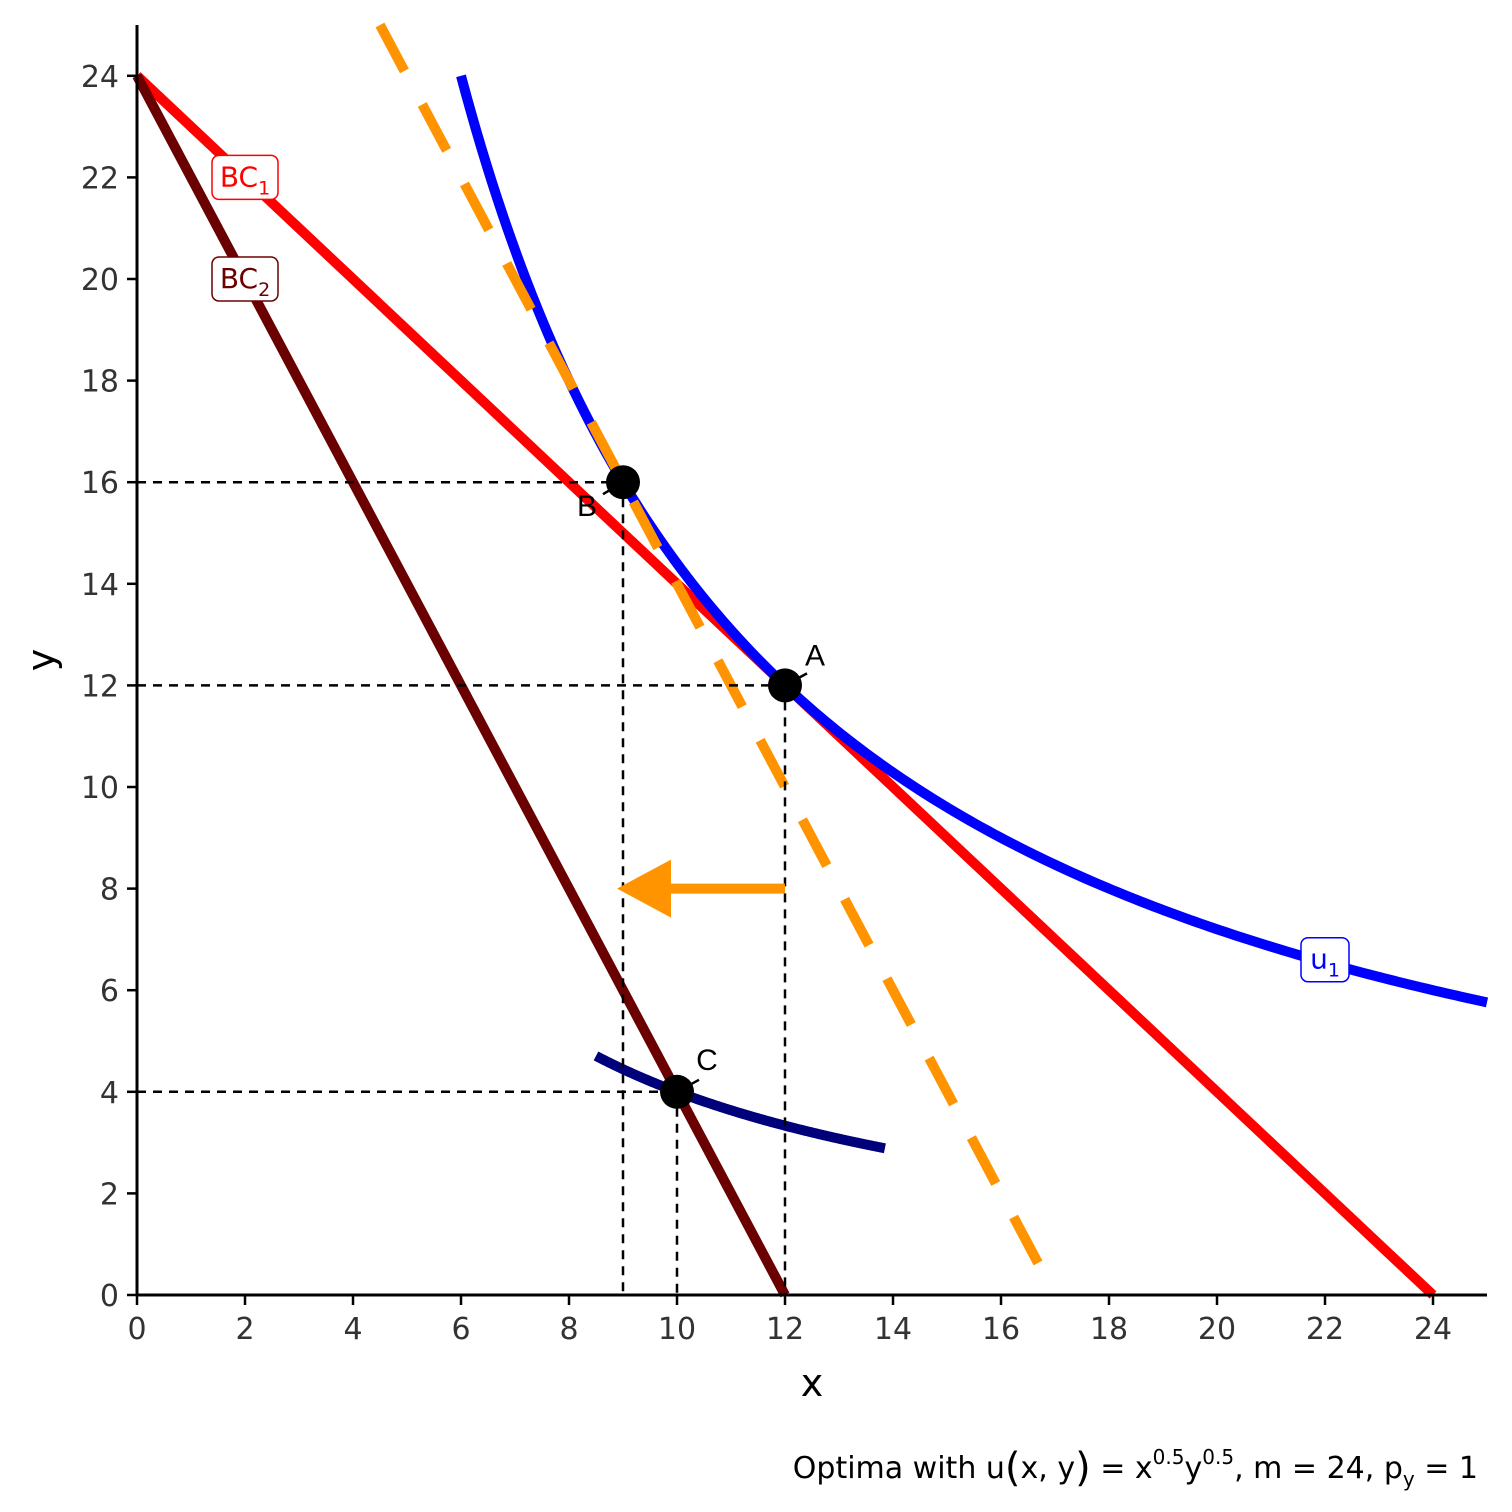  I want to click on y-tick-label: 18, so click(100, 382).